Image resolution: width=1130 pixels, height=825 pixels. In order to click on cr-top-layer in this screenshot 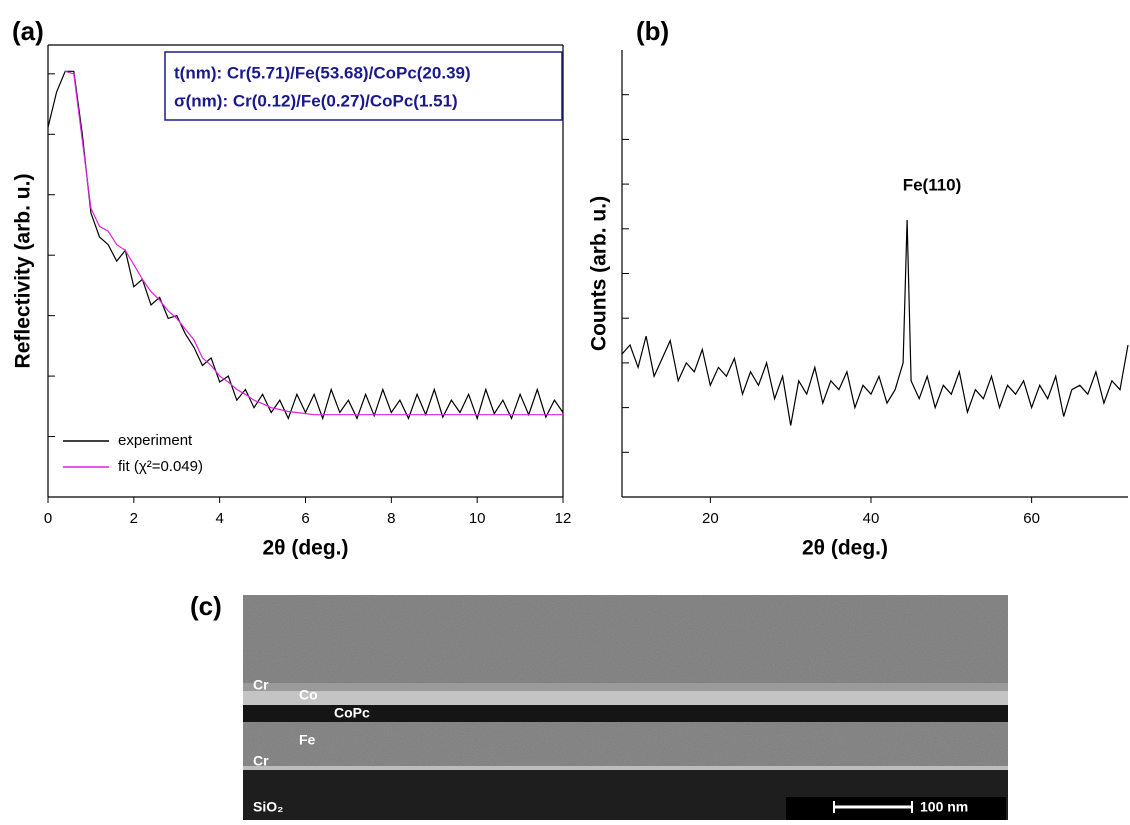, I will do `click(625, 687)`.